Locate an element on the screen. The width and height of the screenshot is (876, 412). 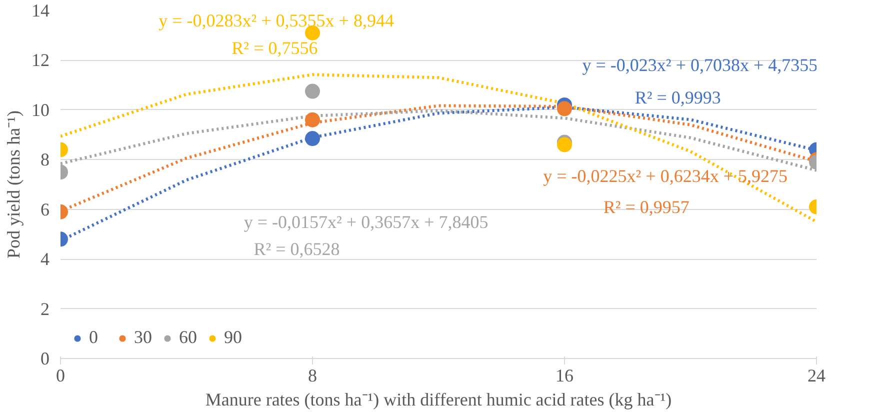
annotation: y = -0,0283x² + 0,5355x + 8,944 is located at coordinates (276, 20).